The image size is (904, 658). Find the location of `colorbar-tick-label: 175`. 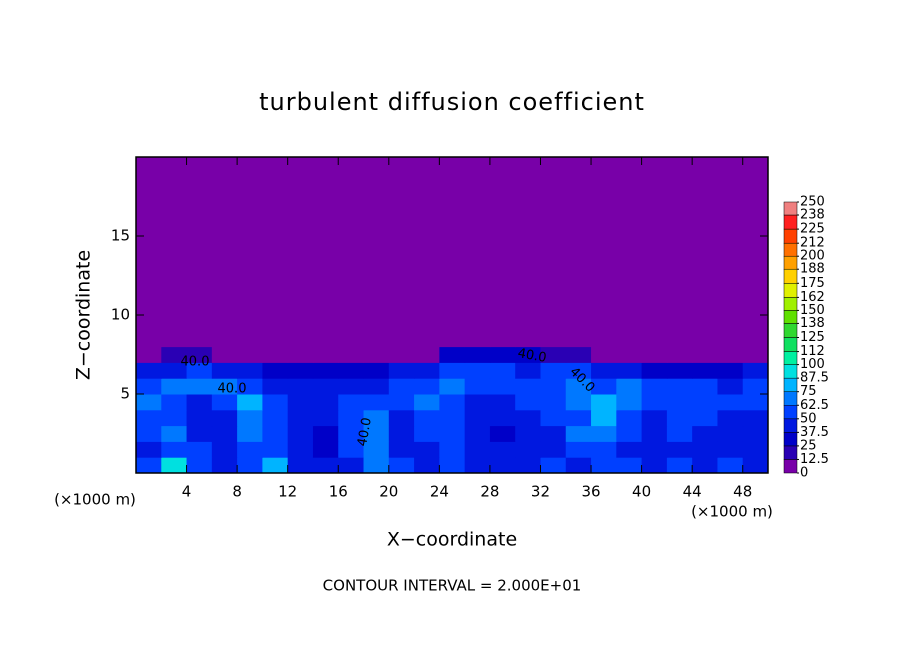

colorbar-tick-label: 175 is located at coordinates (812, 283).